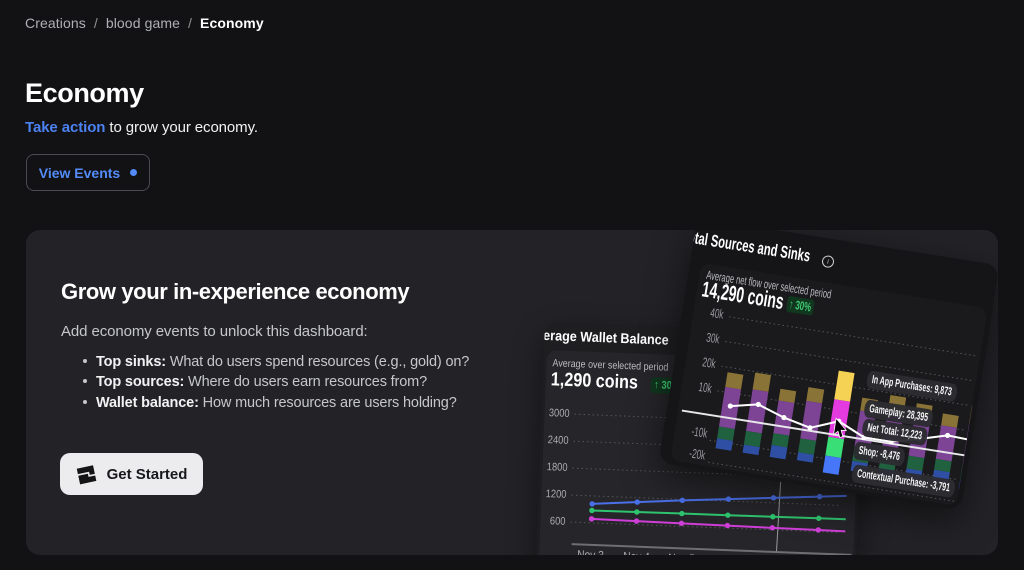 The width and height of the screenshot is (1024, 570). I want to click on svg-text: Nov 5, so click(681, 553).